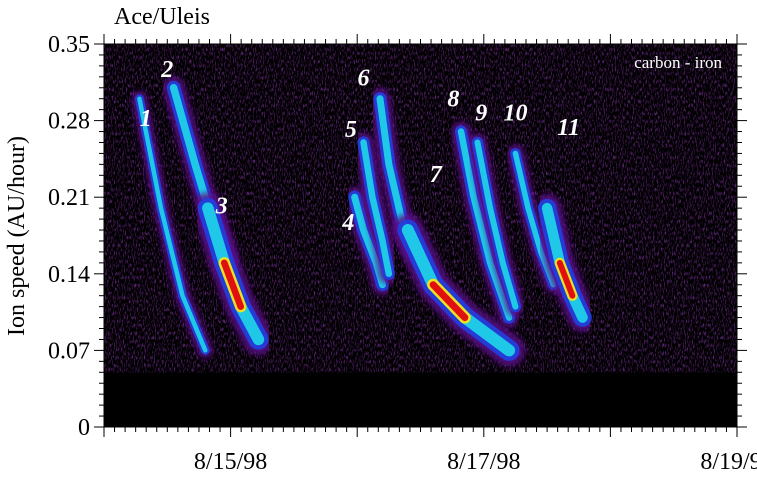 Image resolution: width=757 pixels, height=483 pixels. Describe the element at coordinates (483, 462) in the screenshot. I see `x-tick-label: 8/17/98` at that location.